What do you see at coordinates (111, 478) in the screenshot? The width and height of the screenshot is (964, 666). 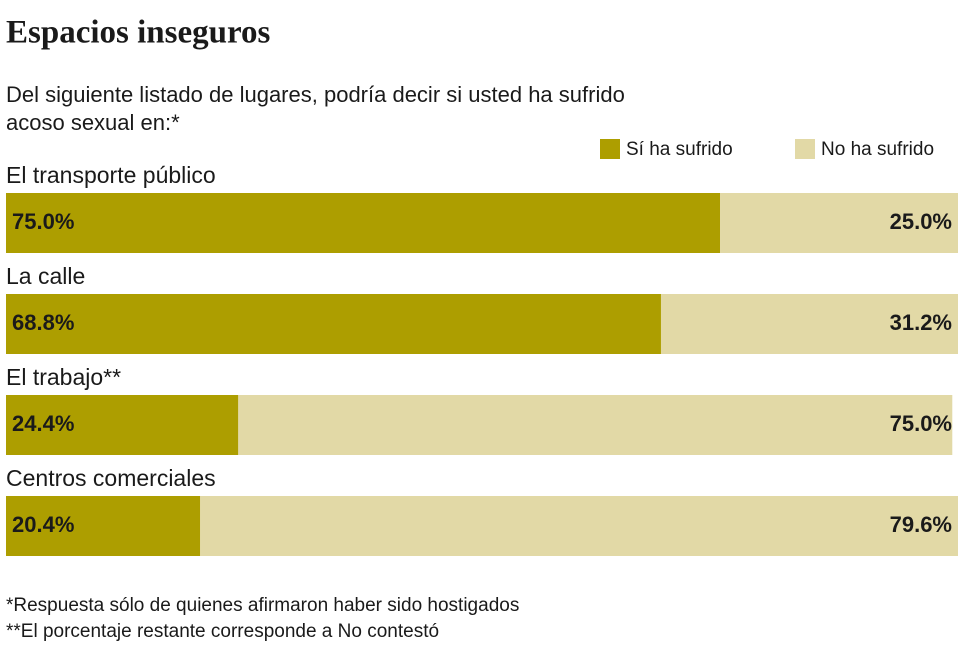 I see `category-label: Centros comerciales` at bounding box center [111, 478].